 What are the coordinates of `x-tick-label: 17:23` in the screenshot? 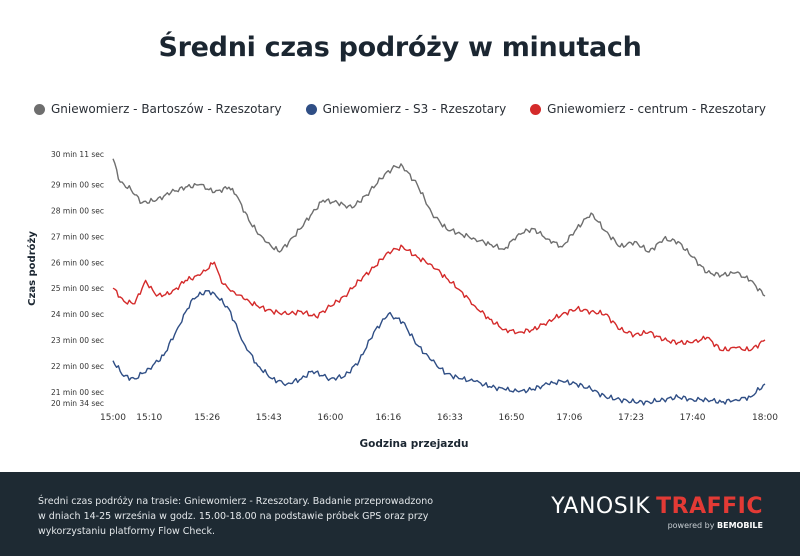 It's located at (631, 418).